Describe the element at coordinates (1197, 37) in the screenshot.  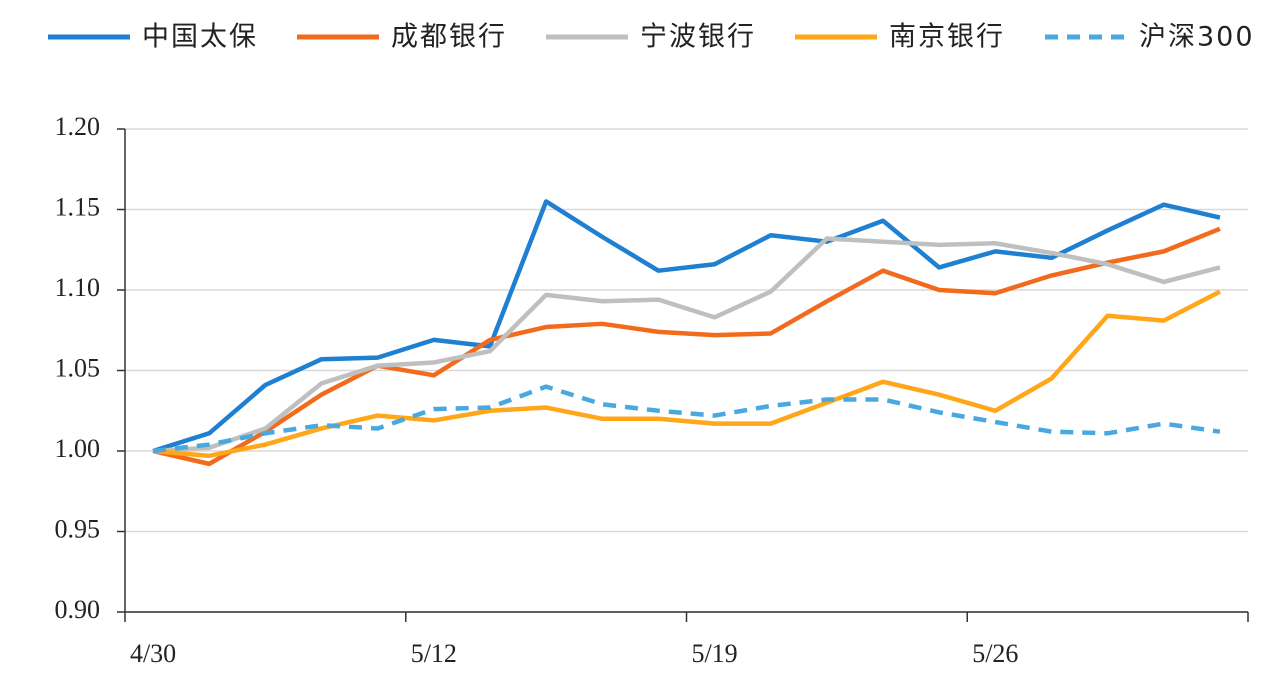
I see `legend-label: 沪深300` at that location.